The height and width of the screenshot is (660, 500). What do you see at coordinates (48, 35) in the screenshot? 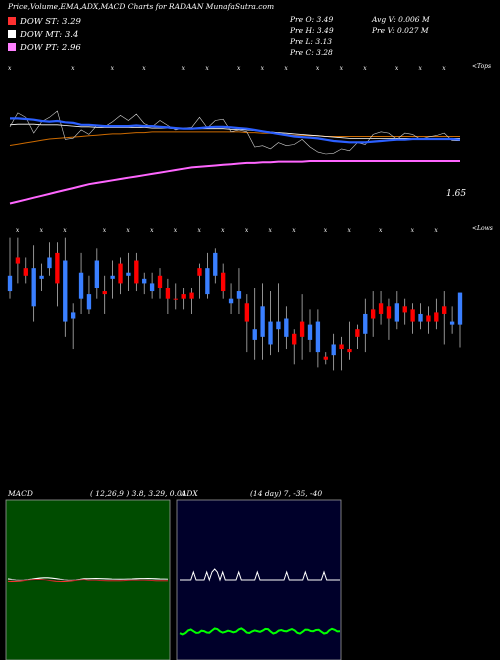
I see `legend-label-mt: DOW MT: 3.4` at bounding box center [48, 35].